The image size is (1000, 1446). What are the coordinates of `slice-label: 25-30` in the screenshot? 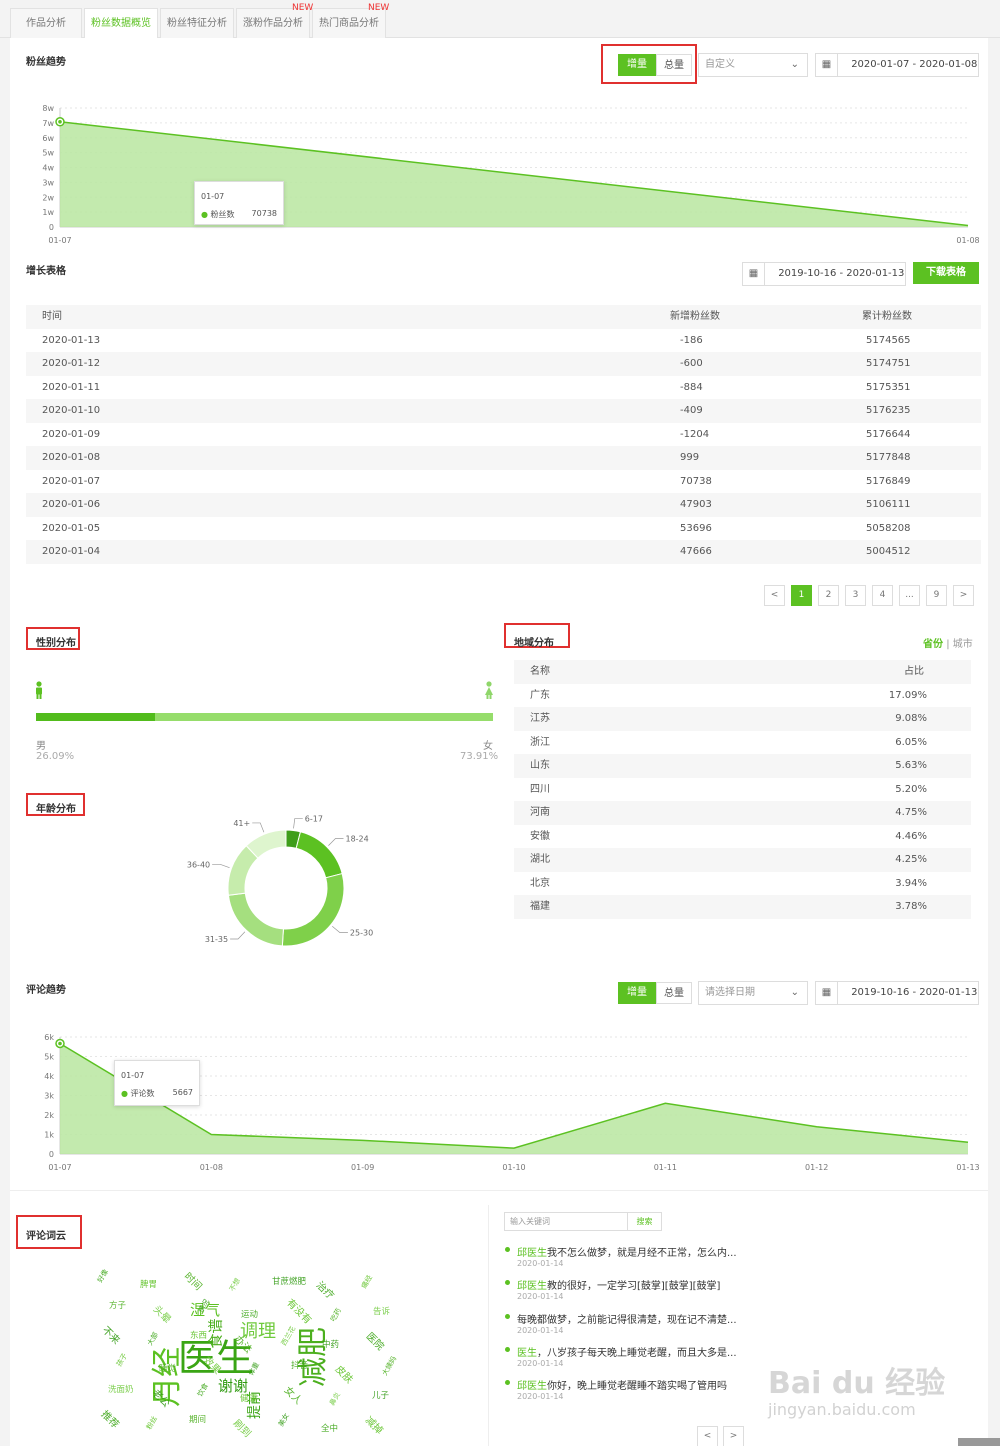 It's located at (361, 933).